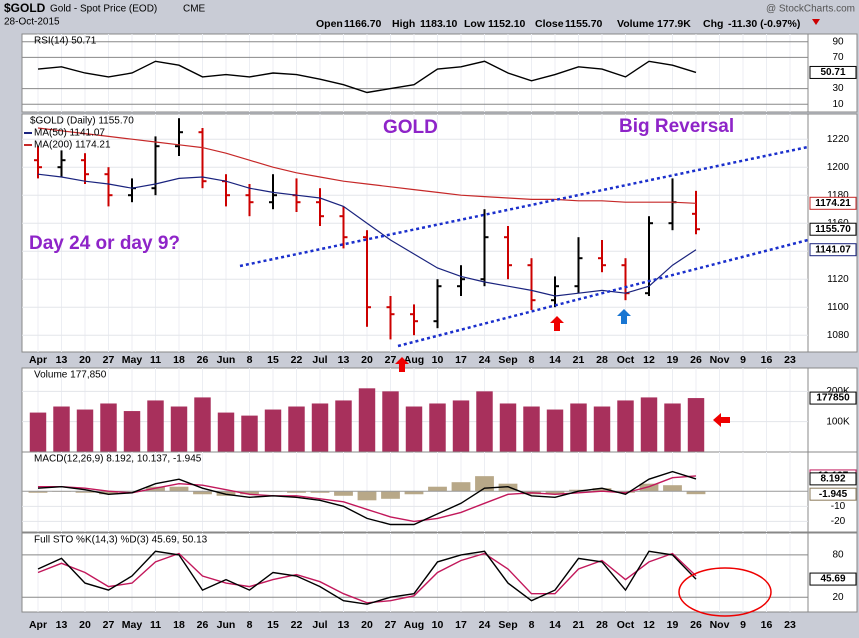 The height and width of the screenshot is (638, 859). What do you see at coordinates (838, 167) in the screenshot?
I see `y-tick-label: 1200` at bounding box center [838, 167].